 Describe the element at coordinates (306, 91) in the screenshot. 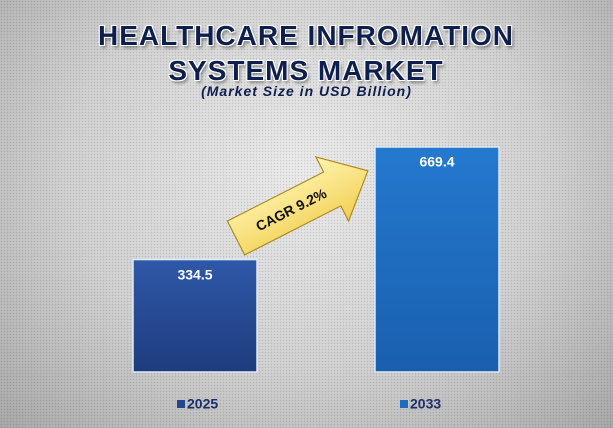

I see `chart-subtitle: (Market Size in USD Billion)` at that location.